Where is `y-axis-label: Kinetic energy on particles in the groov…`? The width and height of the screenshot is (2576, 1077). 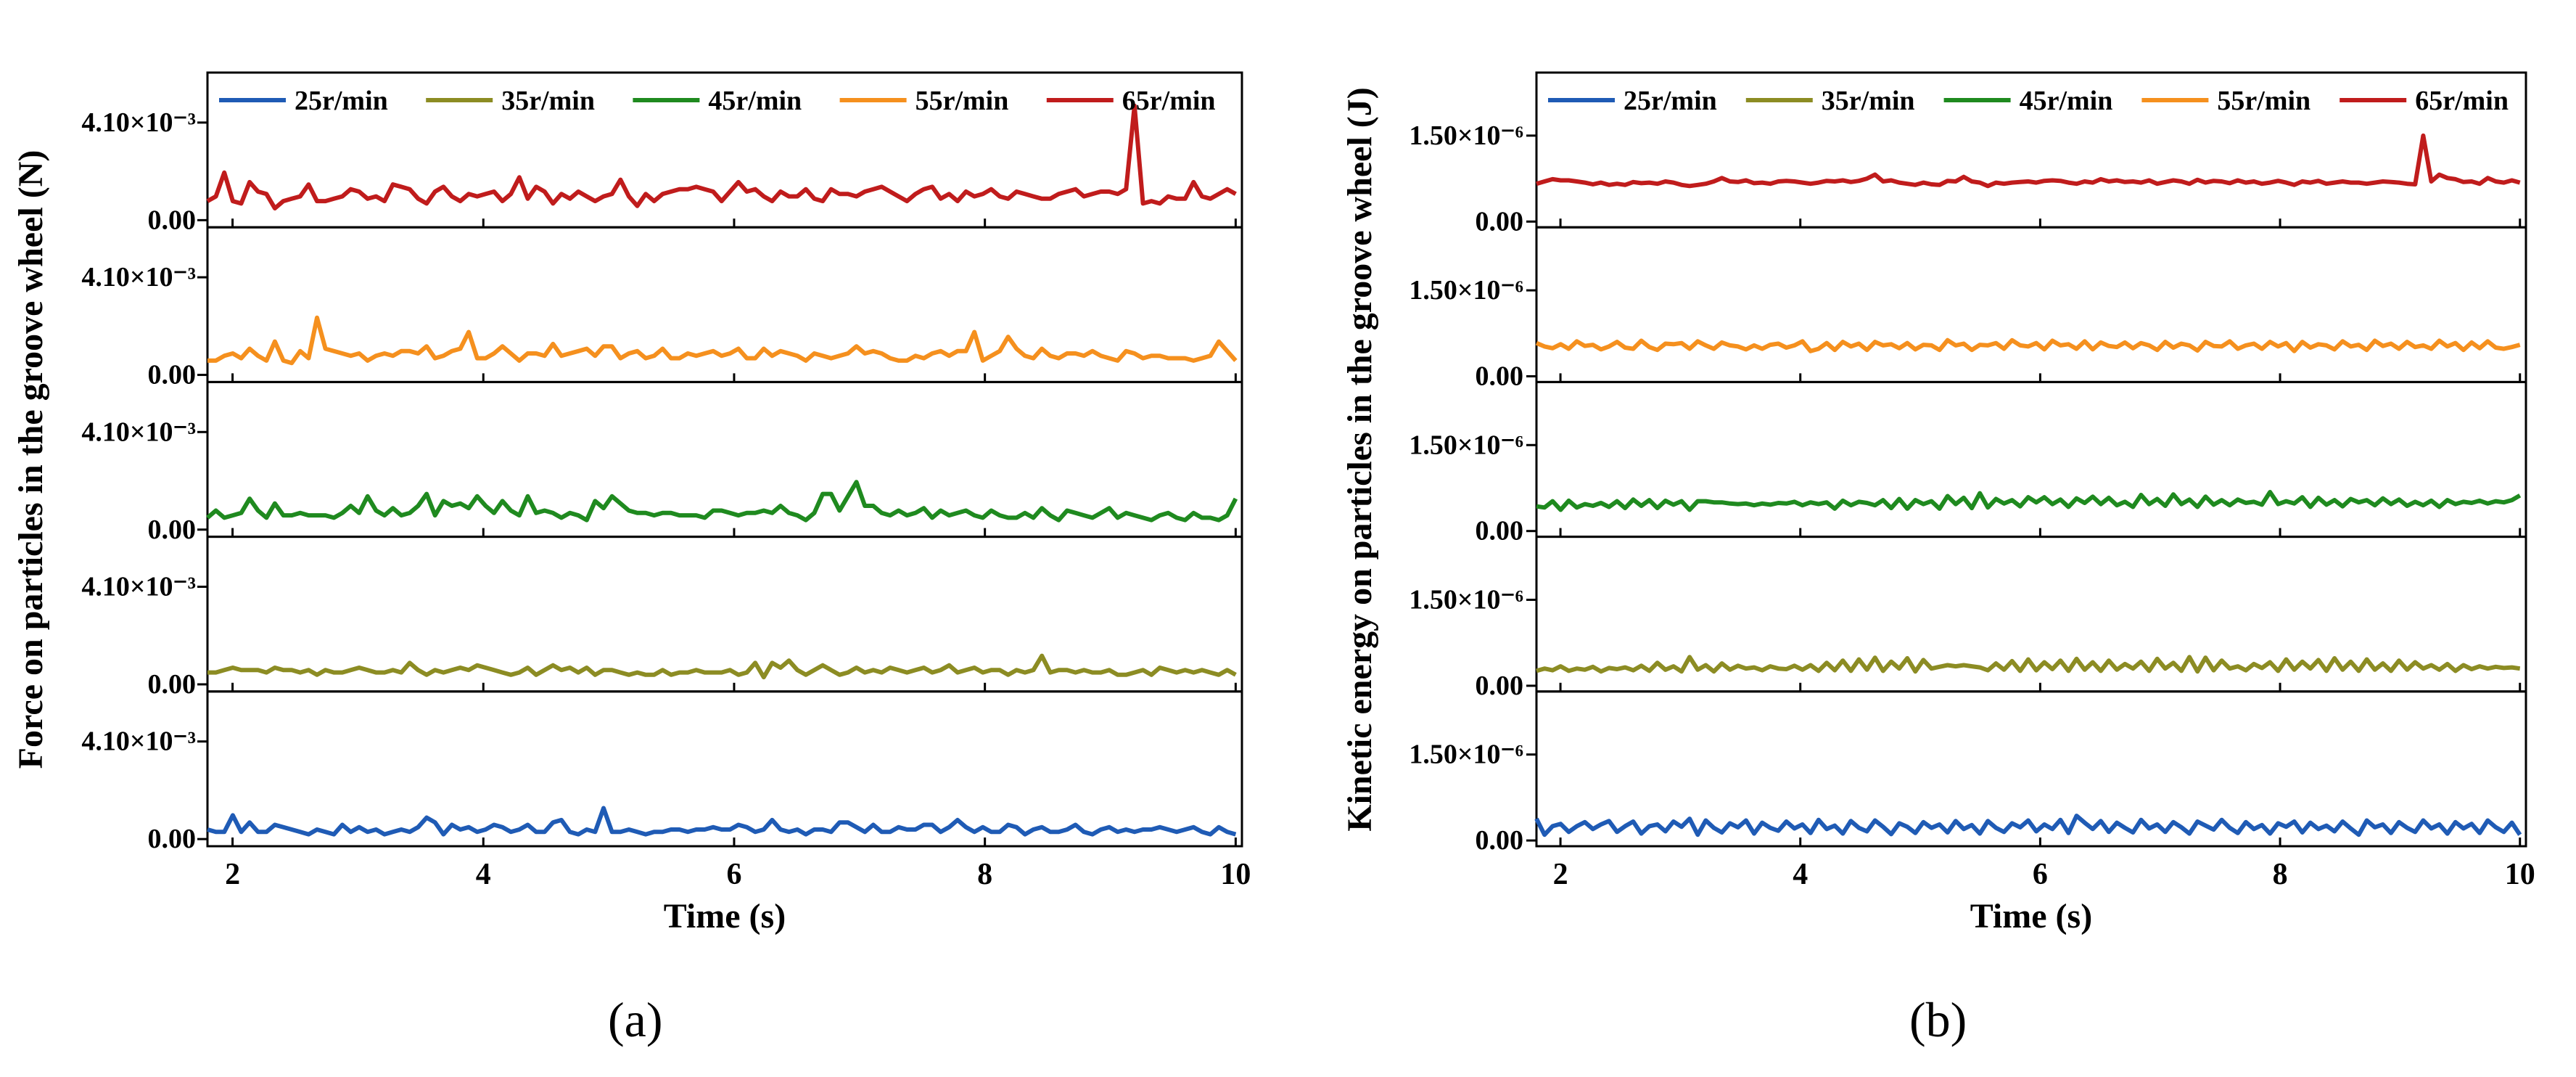
y-axis-label: Kinetic energy on particles in the groov… is located at coordinates (1360, 459).